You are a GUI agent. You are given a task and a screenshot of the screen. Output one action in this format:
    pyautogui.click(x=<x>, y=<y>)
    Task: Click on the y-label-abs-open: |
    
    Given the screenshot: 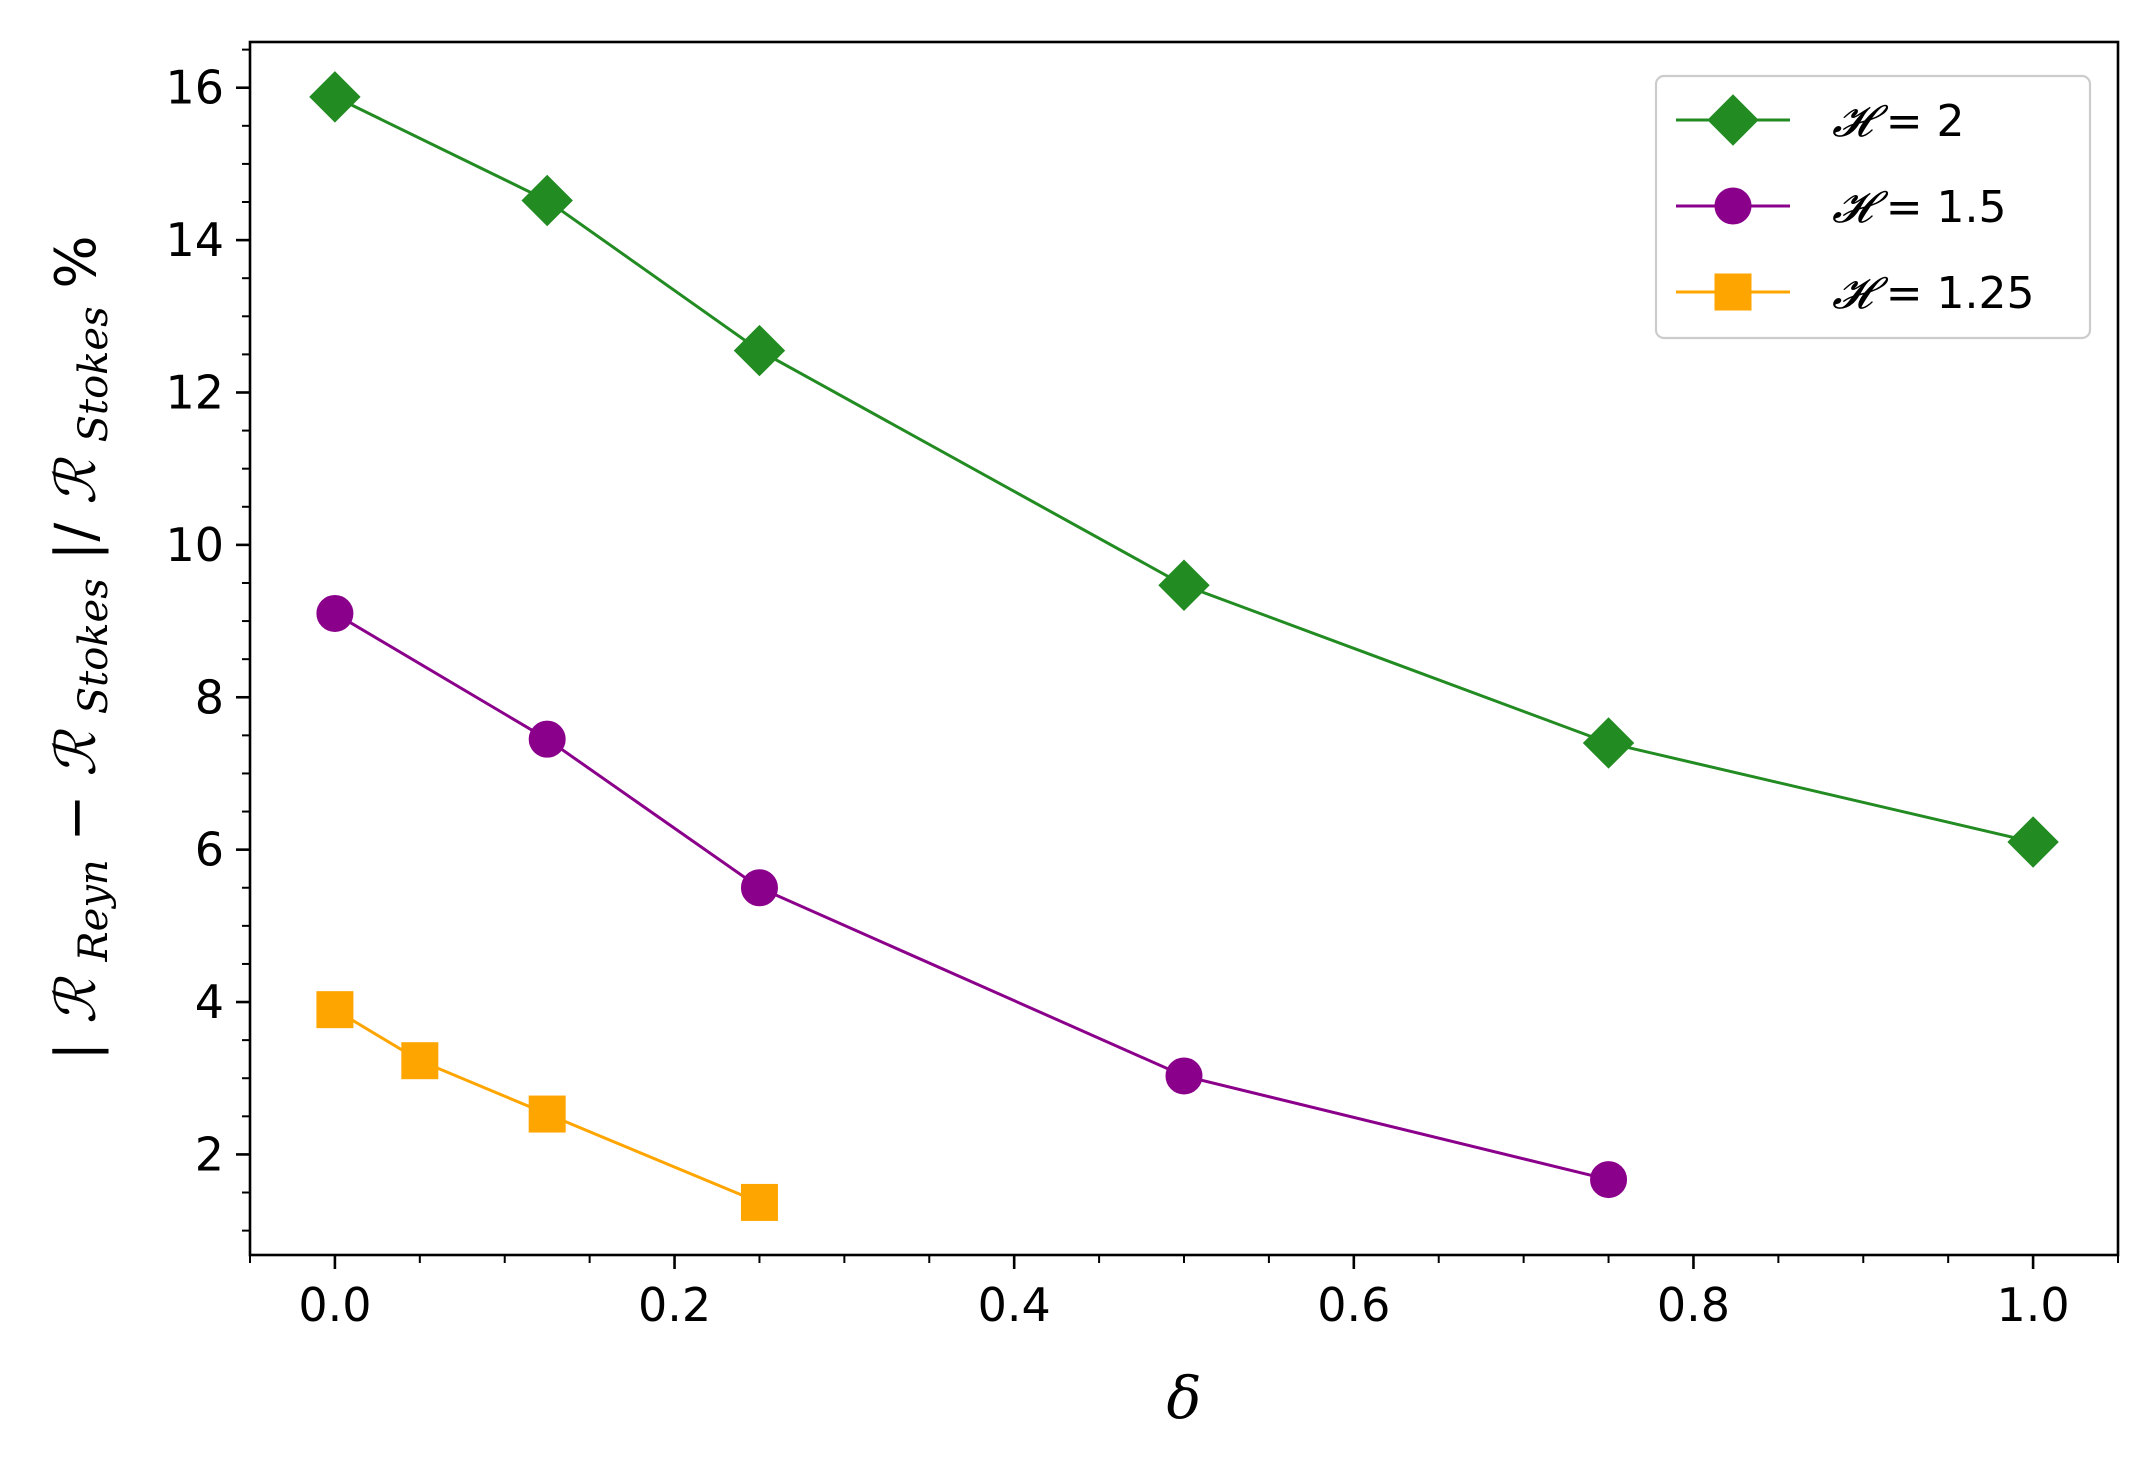 What is the action you would take?
    pyautogui.click(x=76, y=1051)
    